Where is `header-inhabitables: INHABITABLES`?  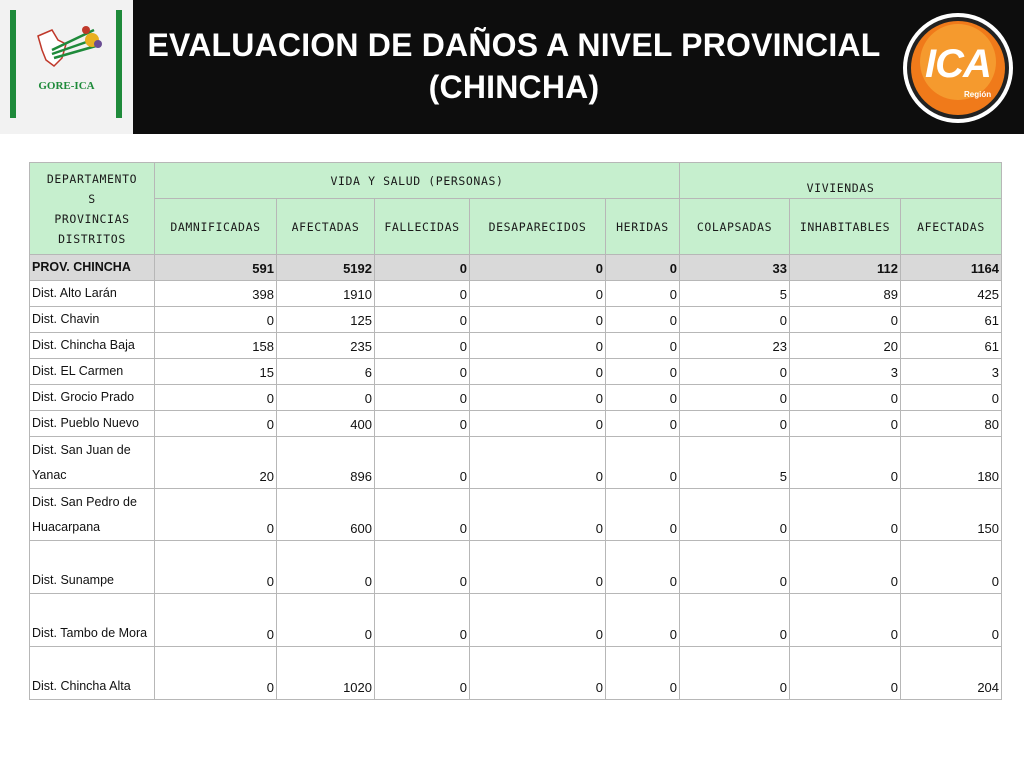 header-inhabitables: INHABITABLES is located at coordinates (845, 226).